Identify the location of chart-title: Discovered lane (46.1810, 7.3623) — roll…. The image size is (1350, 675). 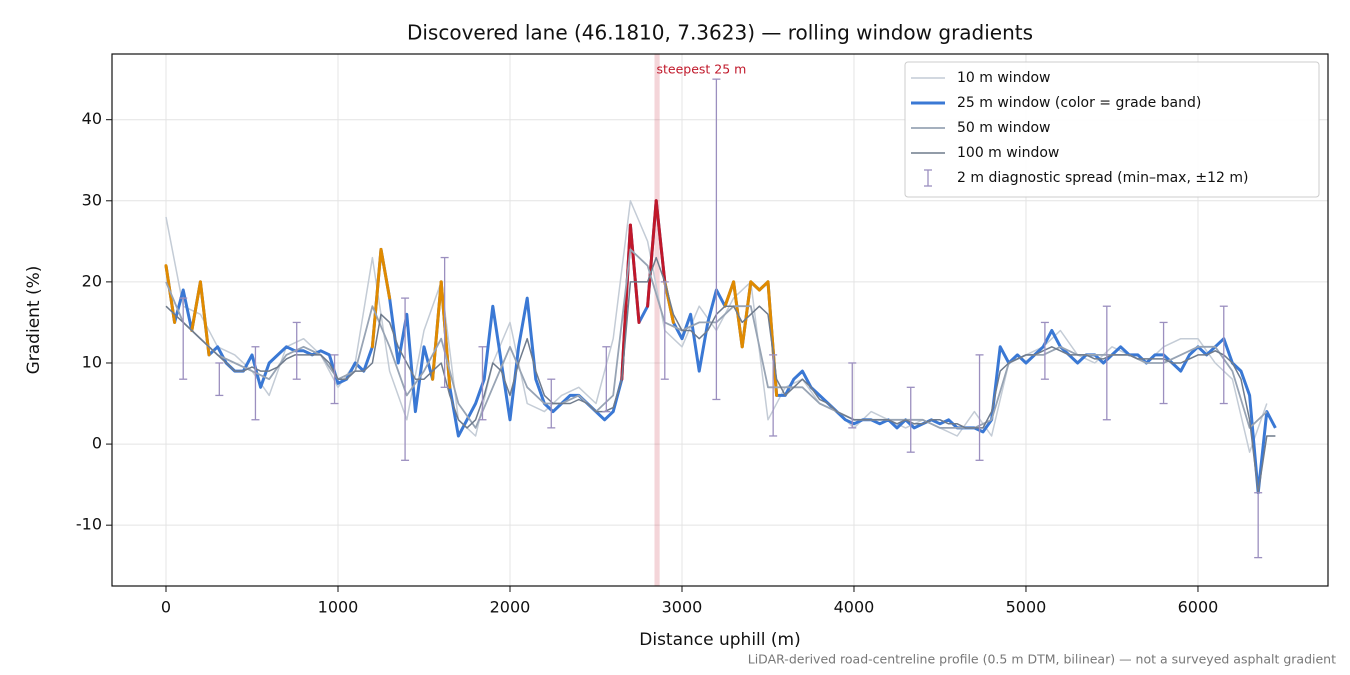
(720, 33).